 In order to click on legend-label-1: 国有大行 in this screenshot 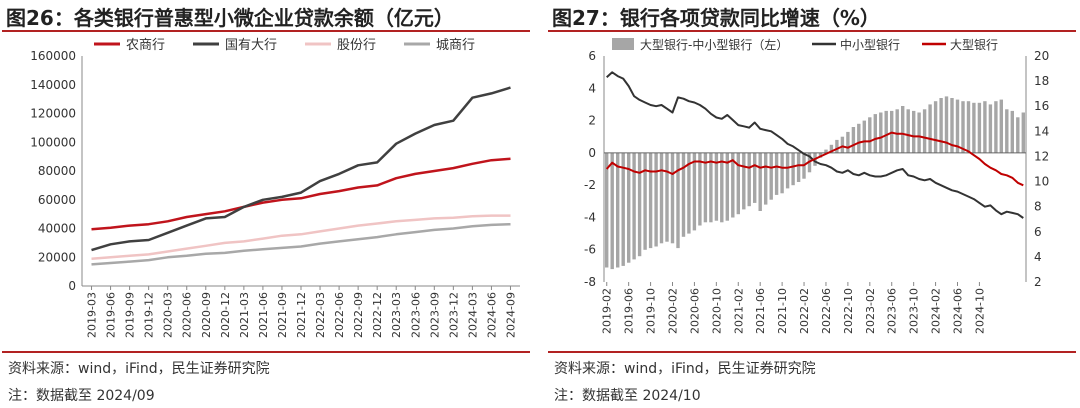, I will do `click(251, 45)`.